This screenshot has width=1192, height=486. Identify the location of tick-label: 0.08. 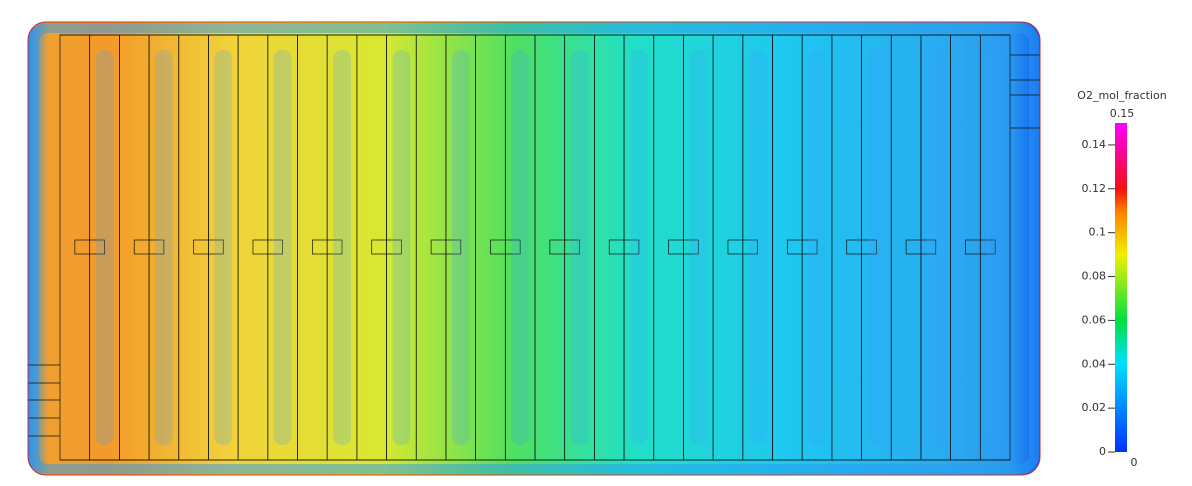
(1094, 276).